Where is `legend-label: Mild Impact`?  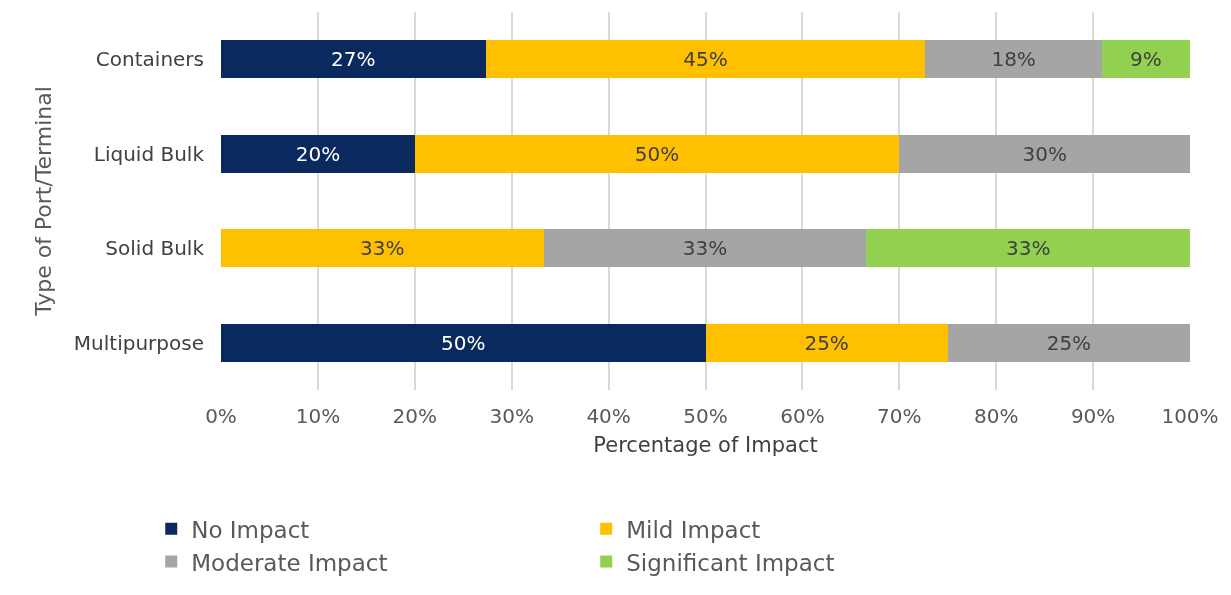
legend-label: Mild Impact is located at coordinates (693, 529).